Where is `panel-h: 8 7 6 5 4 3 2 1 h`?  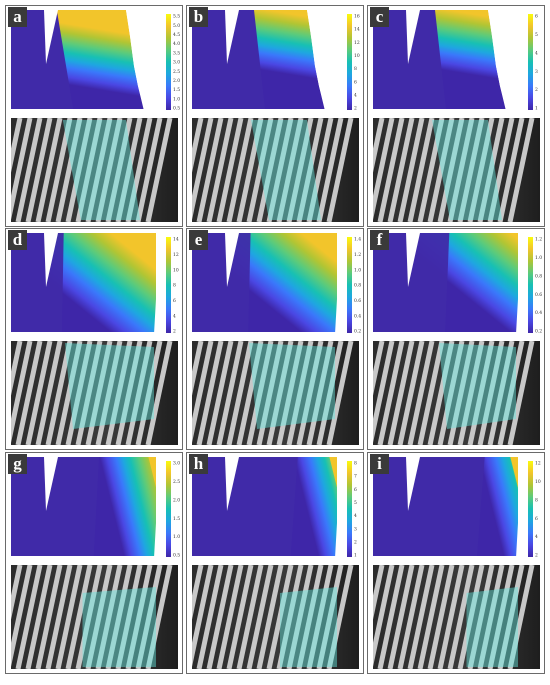
panel-h: 8 7 6 5 4 3 2 1 h is located at coordinates (275, 563).